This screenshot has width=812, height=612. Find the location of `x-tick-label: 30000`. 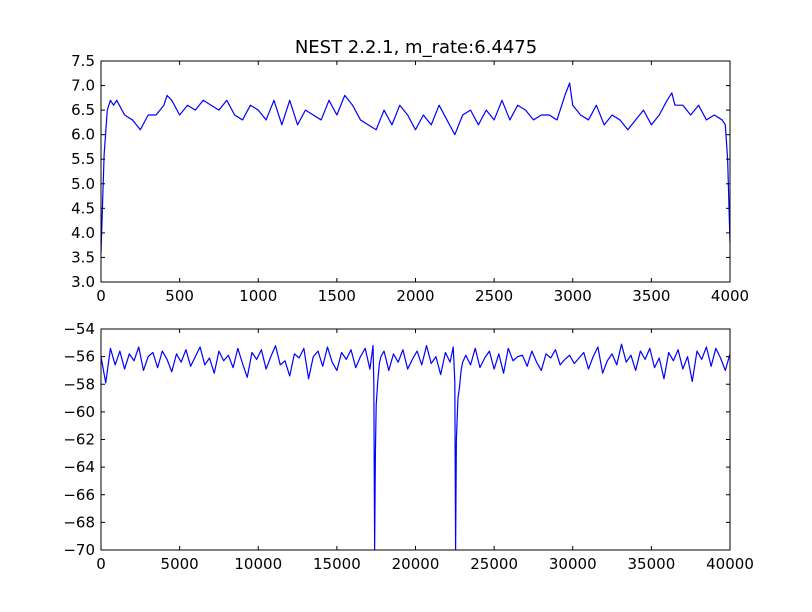

x-tick-label: 30000 is located at coordinates (573, 564).